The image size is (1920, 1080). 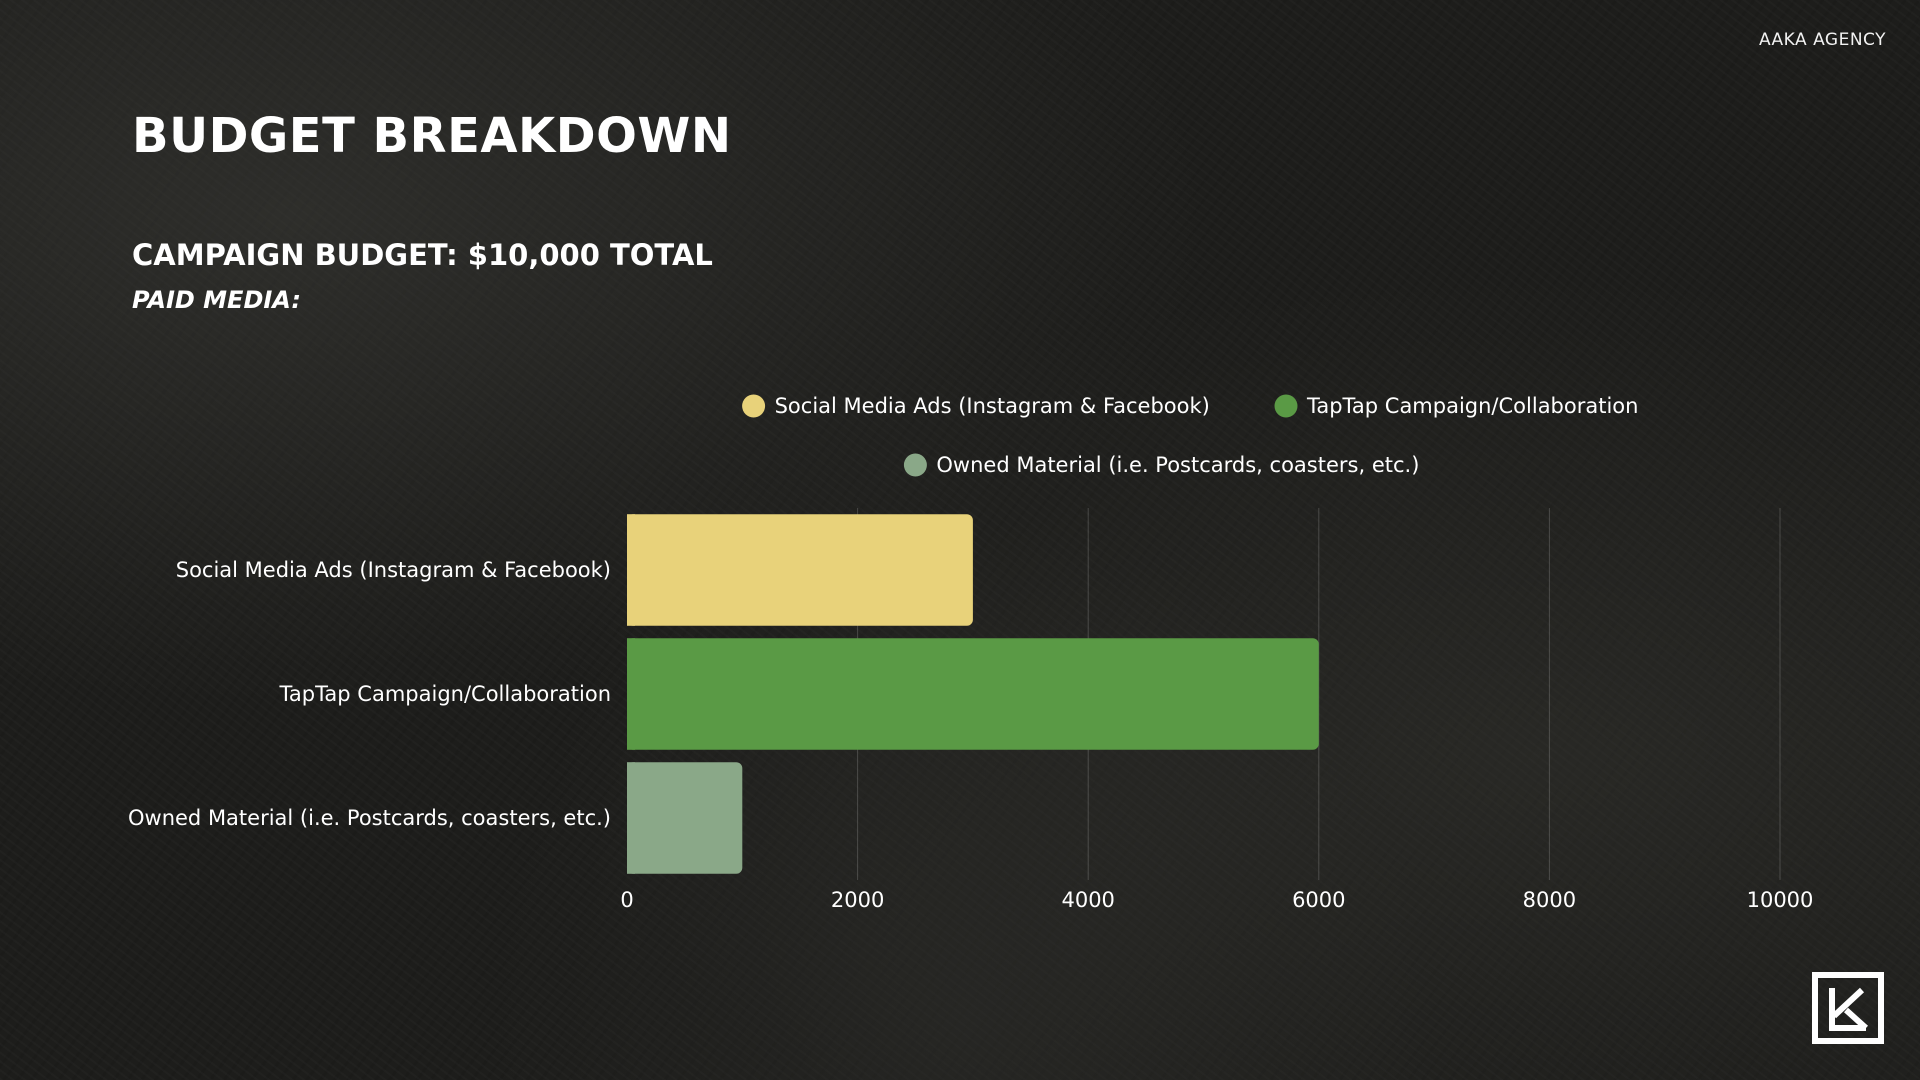 I want to click on agency-name: AAKA AGENCY, so click(x=1822, y=40).